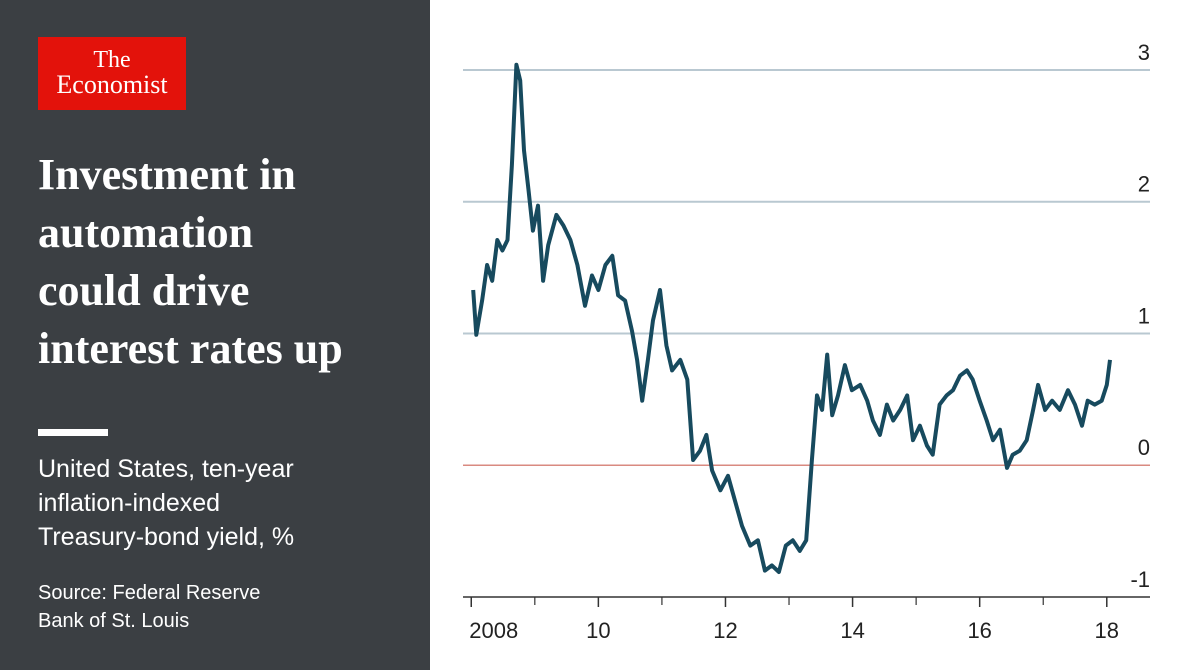  I want to click on subtitle-line: Treasury-bond yield, %, so click(166, 537).